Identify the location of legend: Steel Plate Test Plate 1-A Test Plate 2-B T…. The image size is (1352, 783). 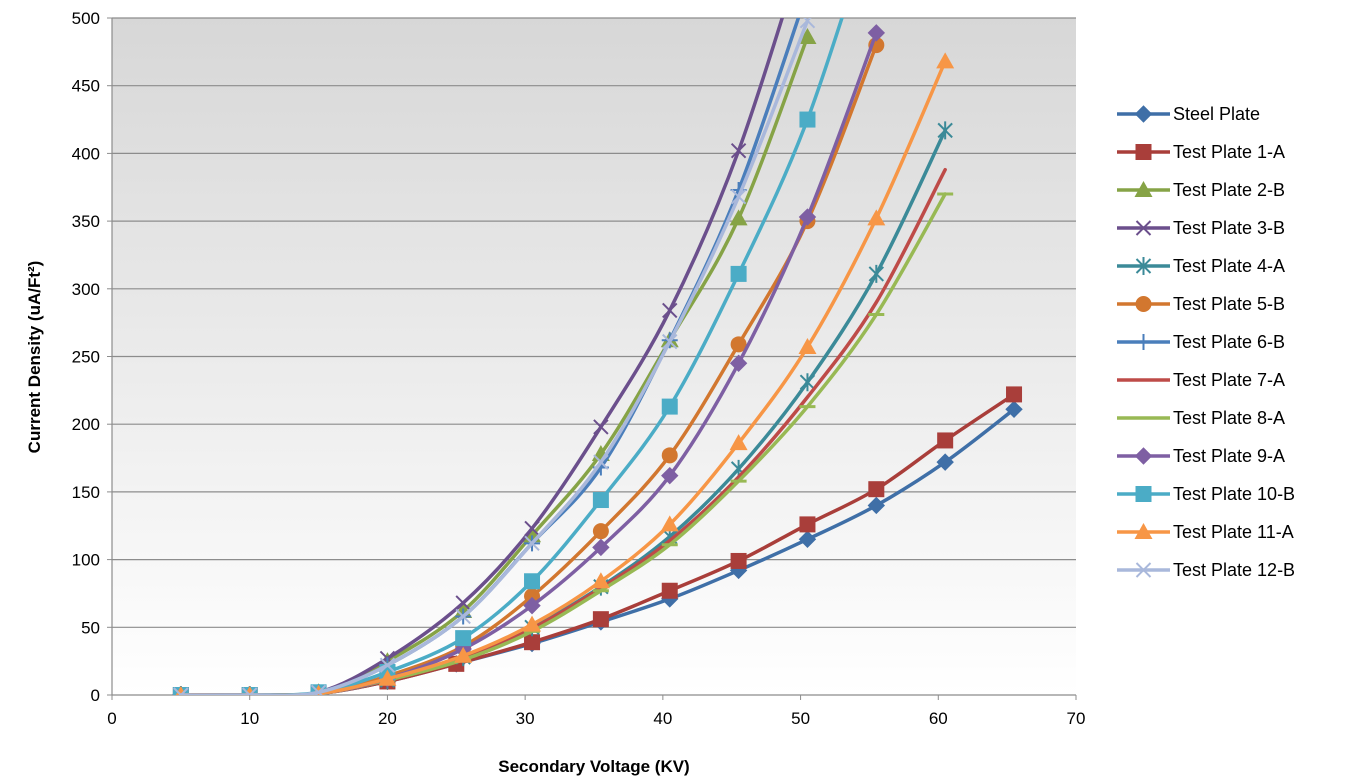
(1206, 342).